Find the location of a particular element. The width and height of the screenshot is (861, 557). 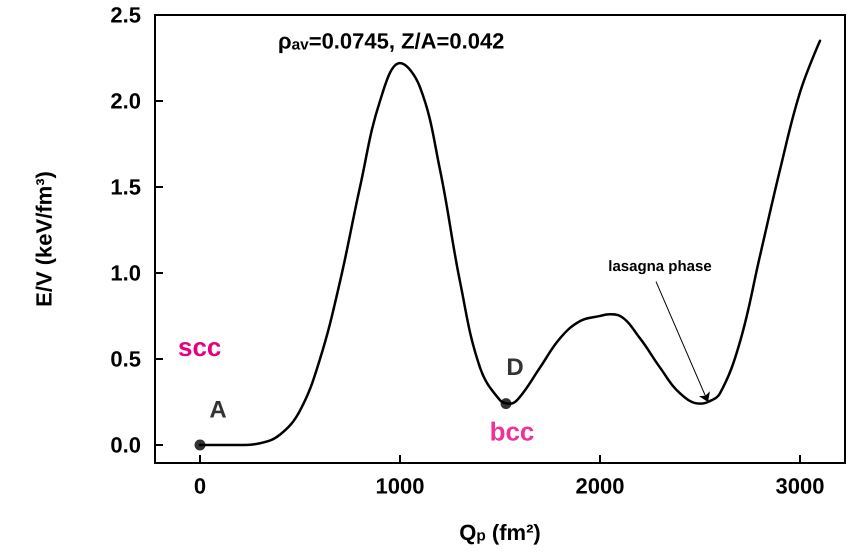

annotation: scc is located at coordinates (200, 347).